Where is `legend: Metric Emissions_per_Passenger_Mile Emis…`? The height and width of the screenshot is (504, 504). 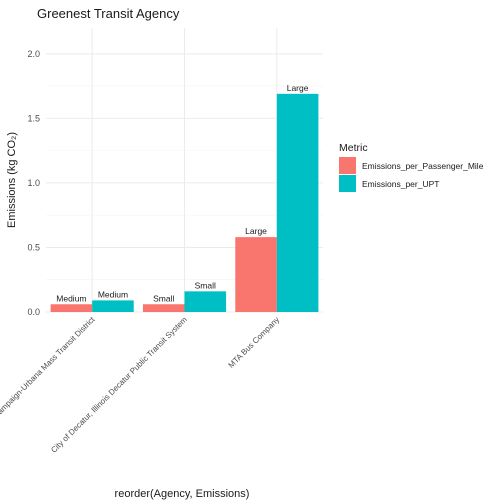
legend: Metric Emissions_per_Passenger_Mile Emis… is located at coordinates (411, 167).